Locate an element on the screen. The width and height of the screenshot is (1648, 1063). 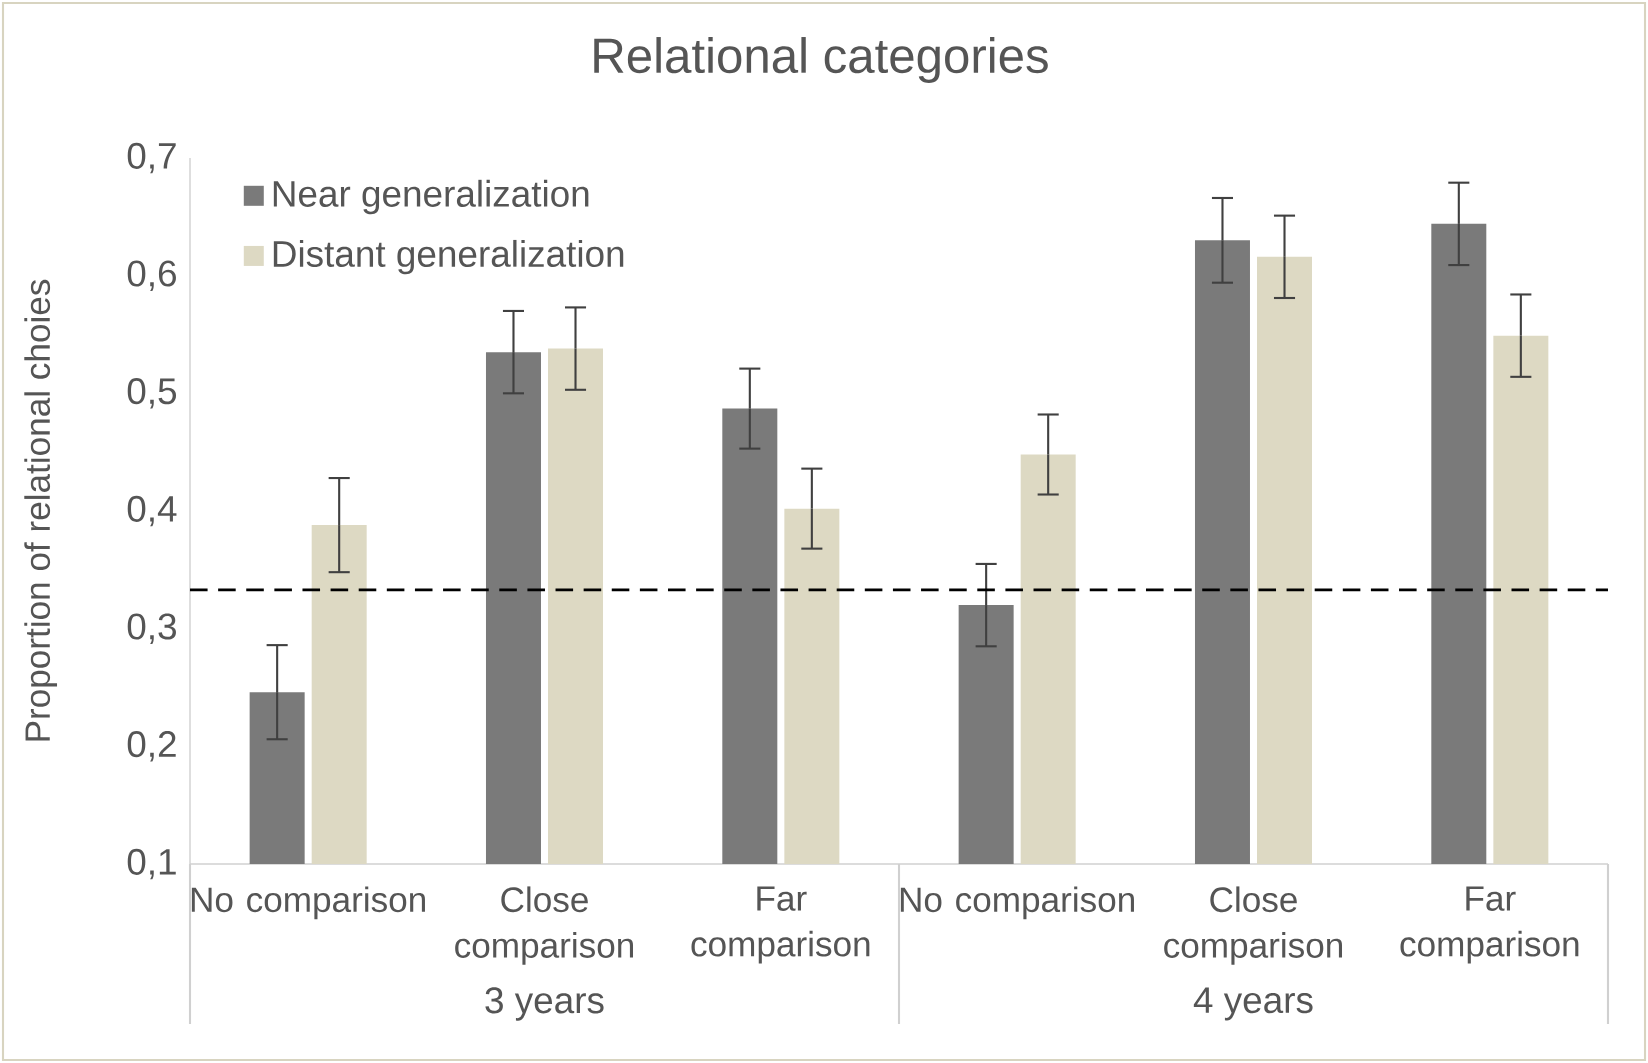
legend-label: Near generalization is located at coordinates (431, 197).